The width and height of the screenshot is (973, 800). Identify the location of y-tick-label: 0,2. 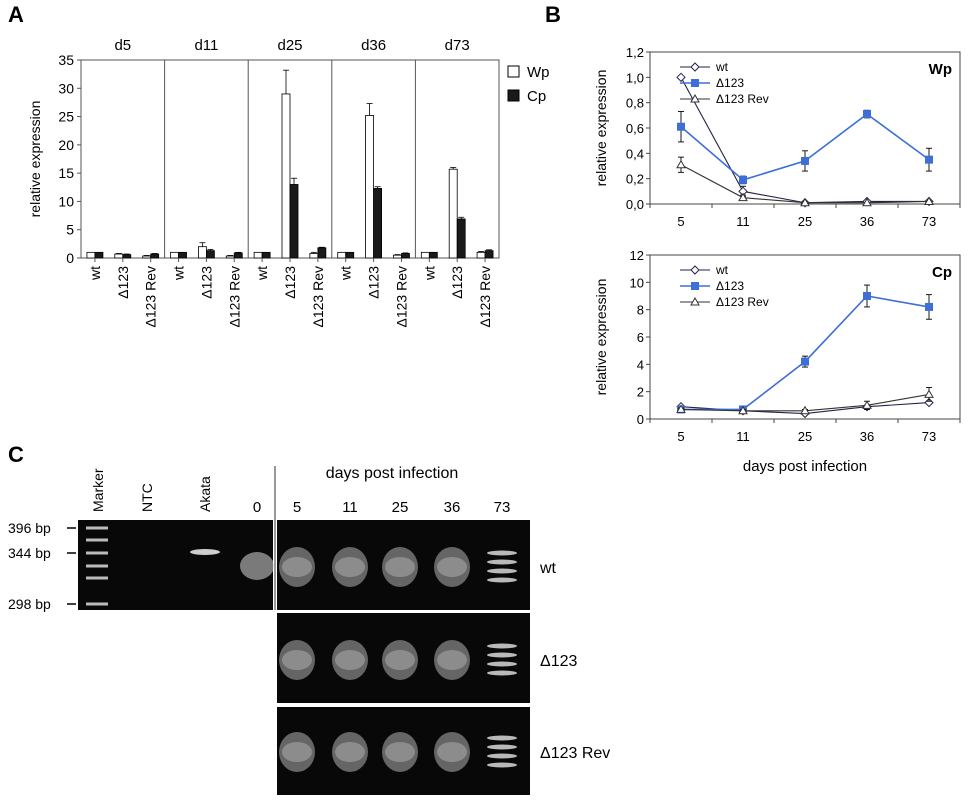
(635, 179).